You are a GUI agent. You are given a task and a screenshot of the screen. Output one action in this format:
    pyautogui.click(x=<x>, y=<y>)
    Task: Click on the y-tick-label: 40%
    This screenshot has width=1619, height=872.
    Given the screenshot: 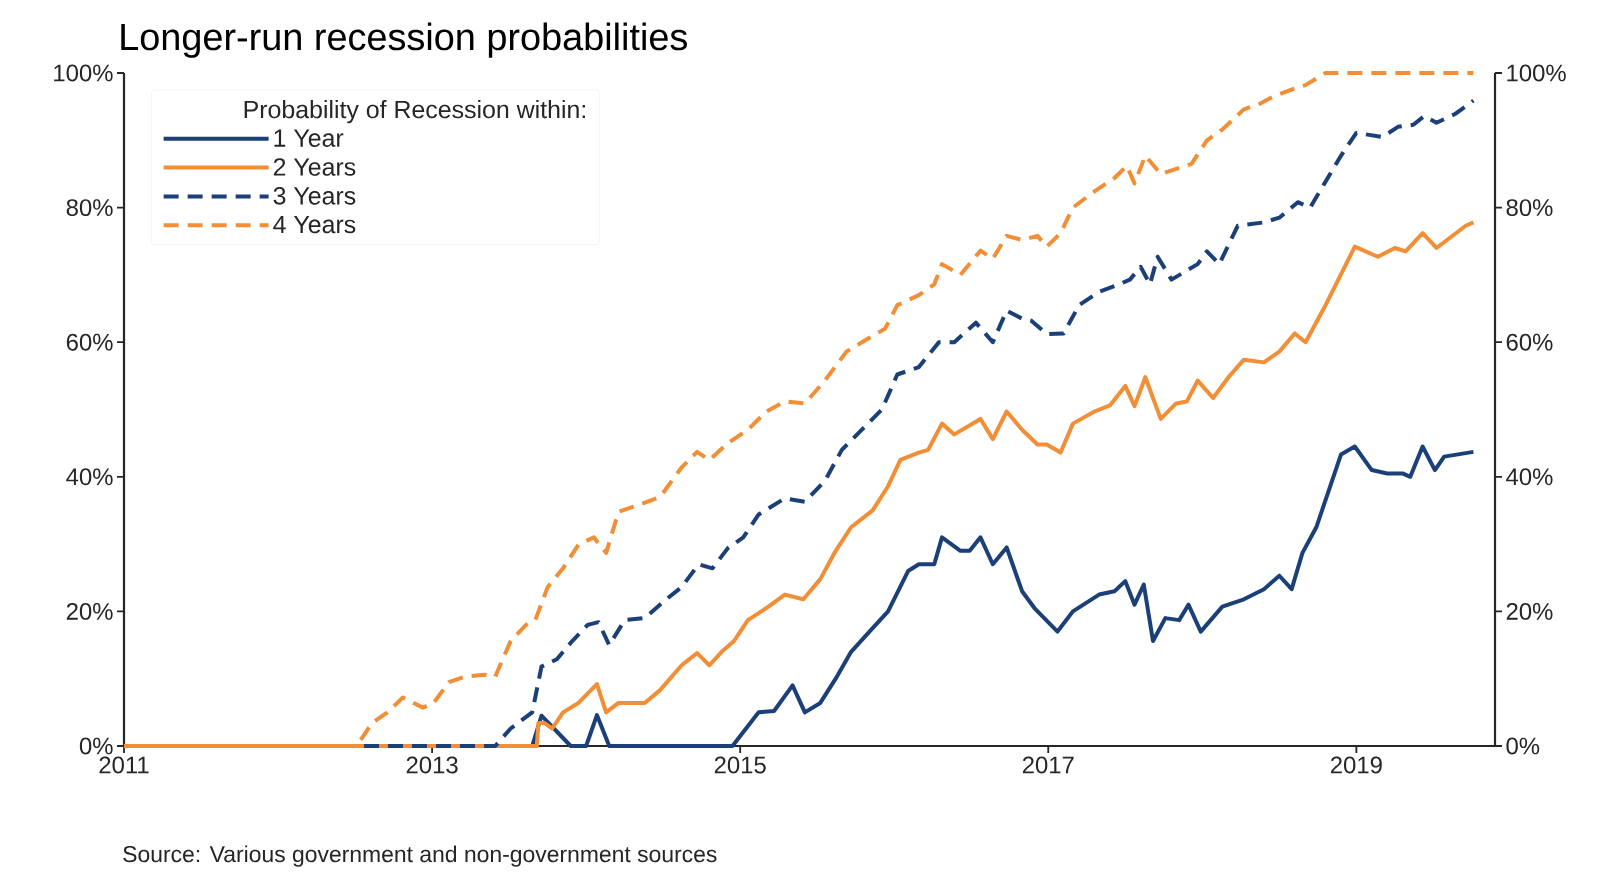 What is the action you would take?
    pyautogui.click(x=89, y=477)
    